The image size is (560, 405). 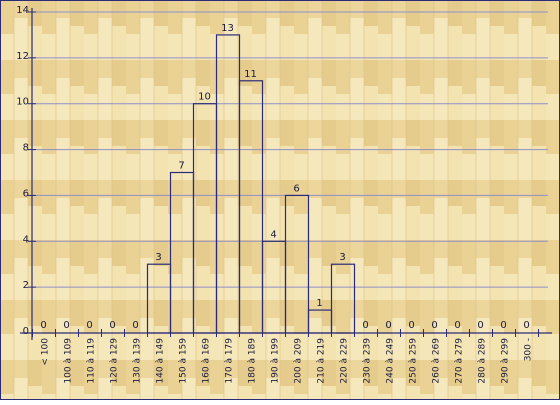 I want to click on x-tick-label: 290 à 299, so click(x=506, y=361).